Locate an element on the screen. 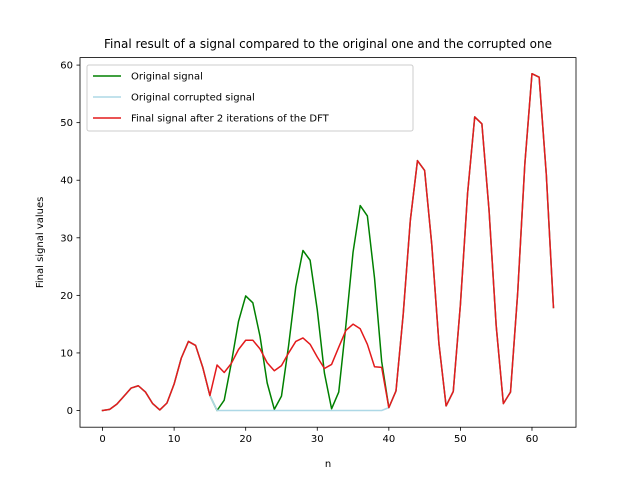 This screenshot has height=480, width=640. x-axis-label: n is located at coordinates (328, 464).